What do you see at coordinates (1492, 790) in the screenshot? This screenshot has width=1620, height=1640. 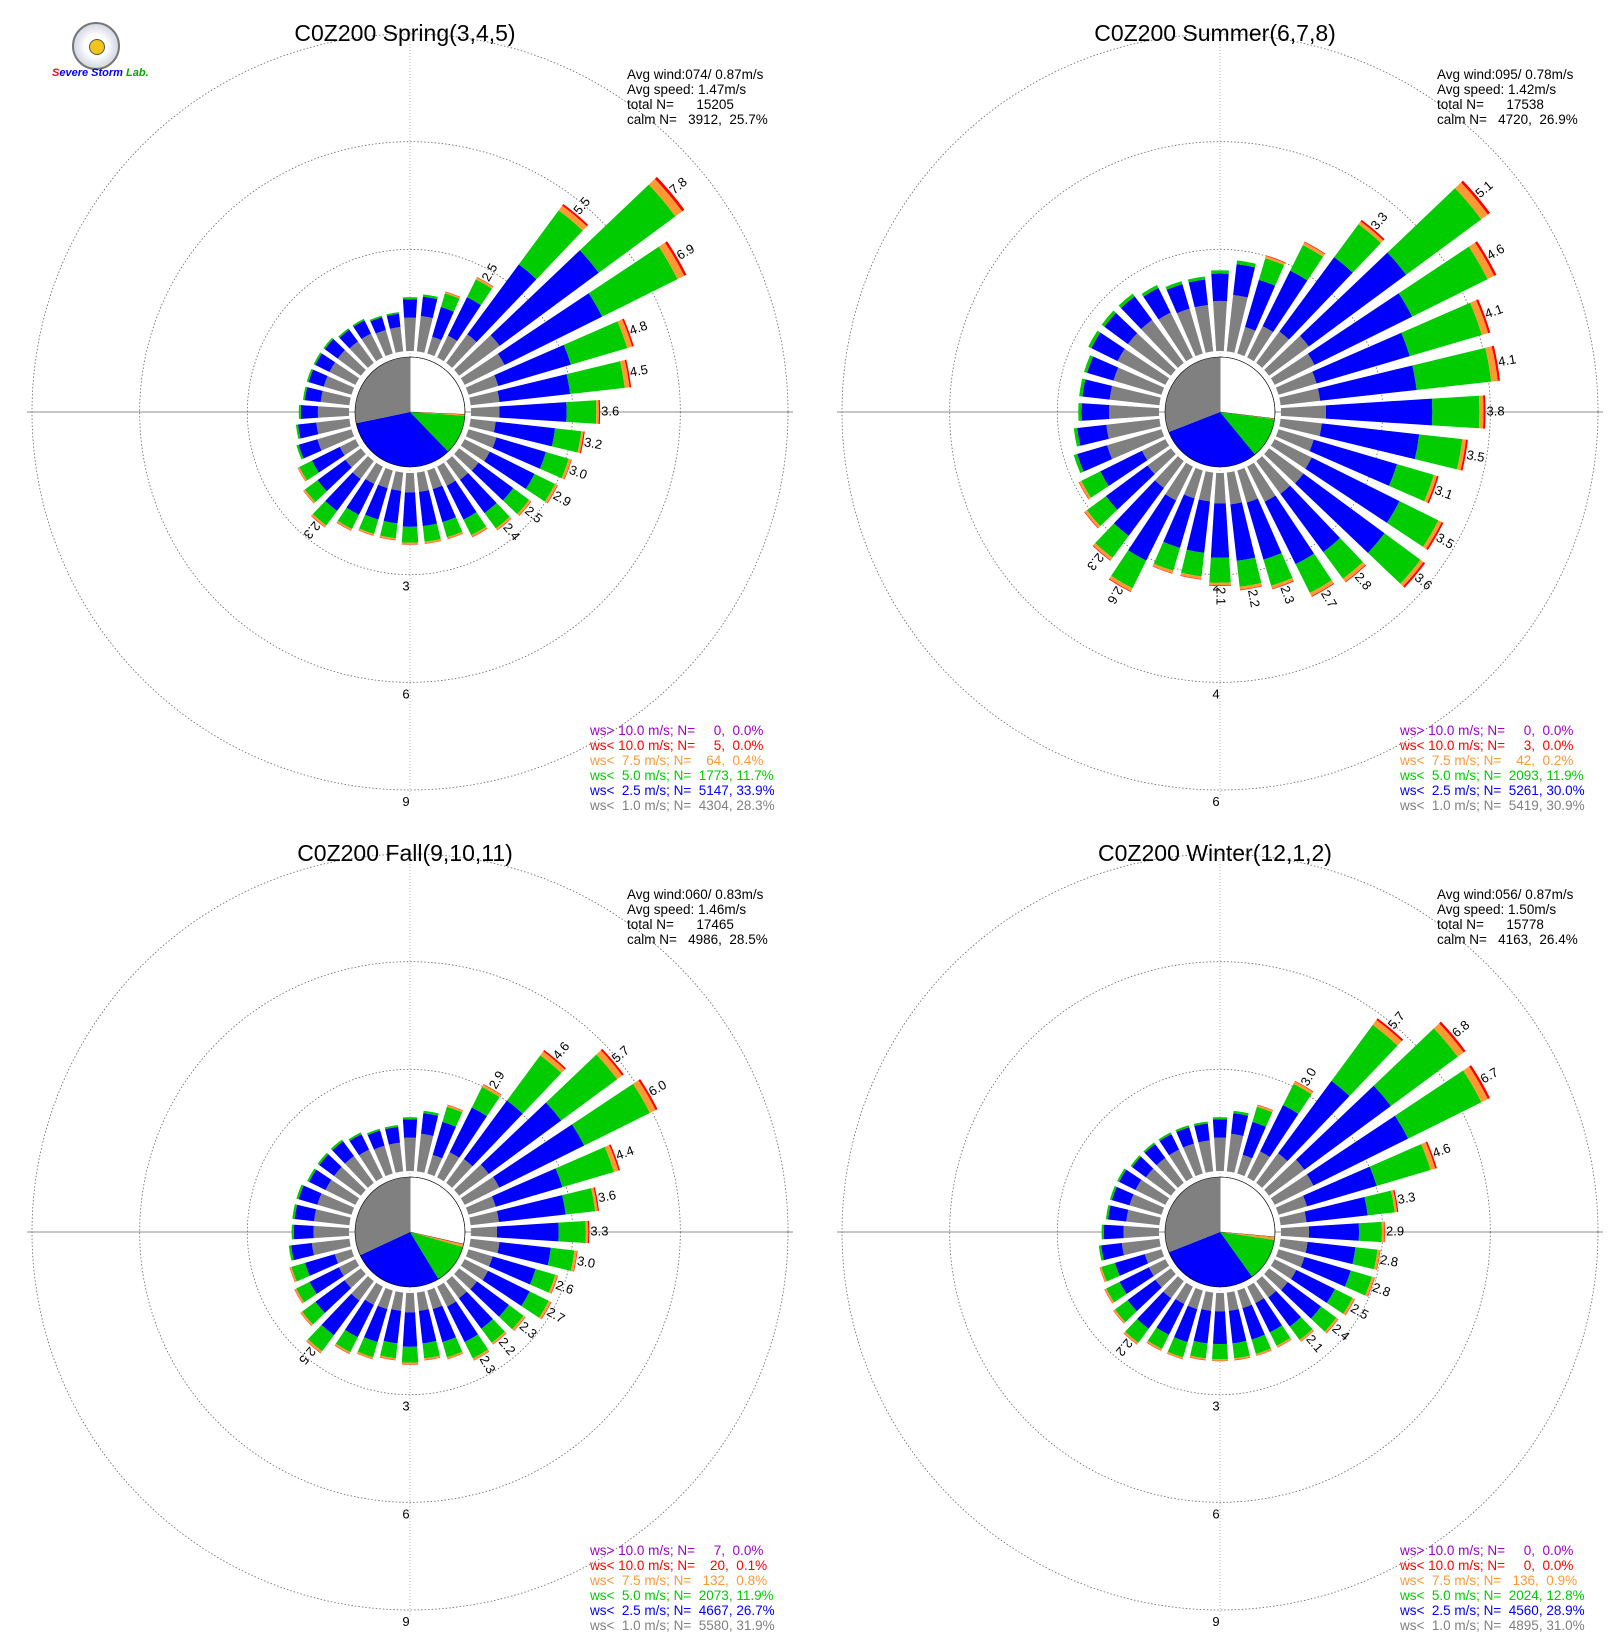 I see `legend-entry: ws< 2.5 m/s; N= 5261, 30.0%` at bounding box center [1492, 790].